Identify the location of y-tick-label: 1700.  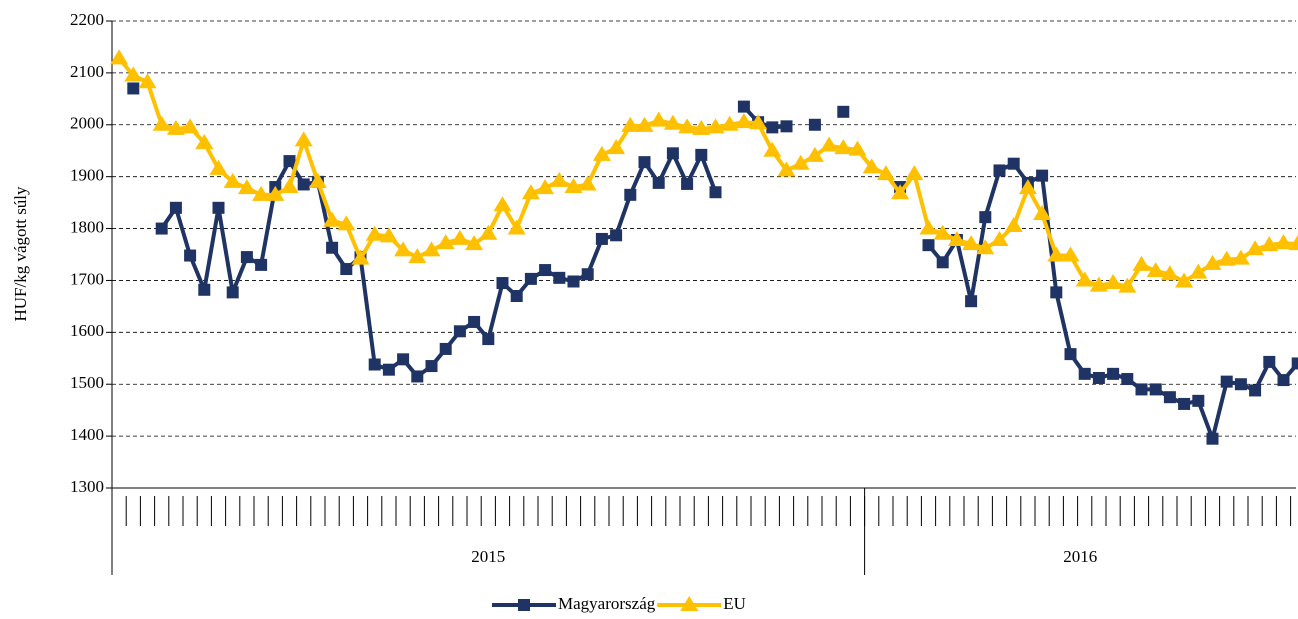
(87, 278).